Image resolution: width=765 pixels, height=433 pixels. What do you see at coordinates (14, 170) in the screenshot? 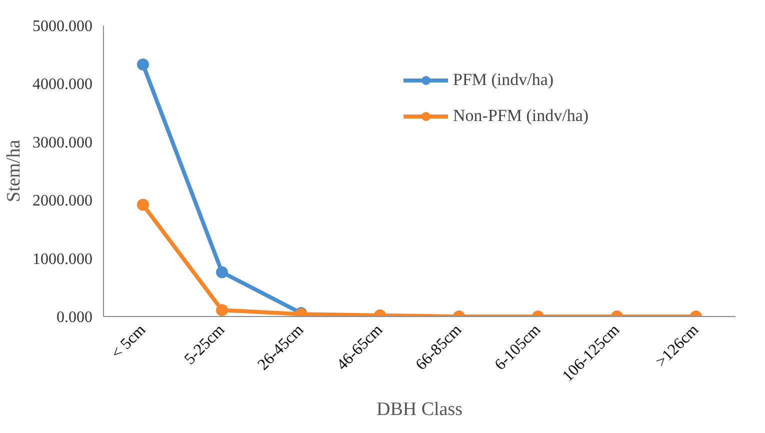
I see `y-axis-title: Stem/ha` at bounding box center [14, 170].